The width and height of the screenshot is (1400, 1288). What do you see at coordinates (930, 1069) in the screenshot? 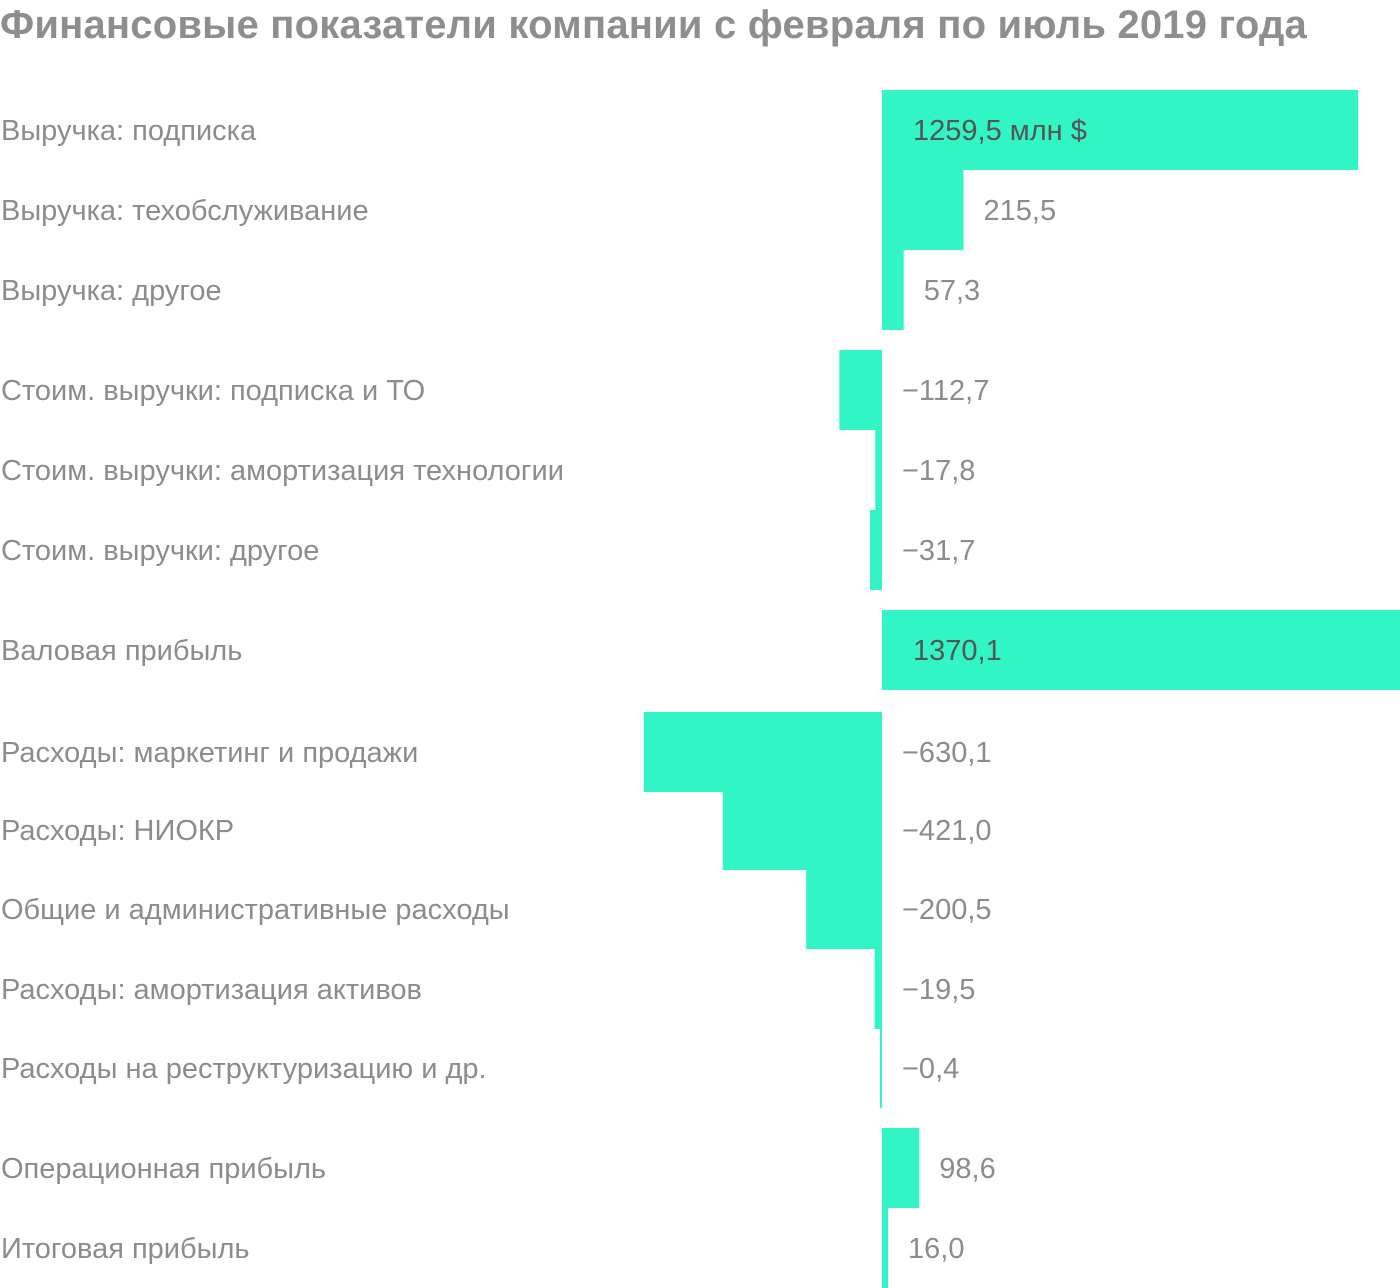
I see `value-label: −0,4` at bounding box center [930, 1069].